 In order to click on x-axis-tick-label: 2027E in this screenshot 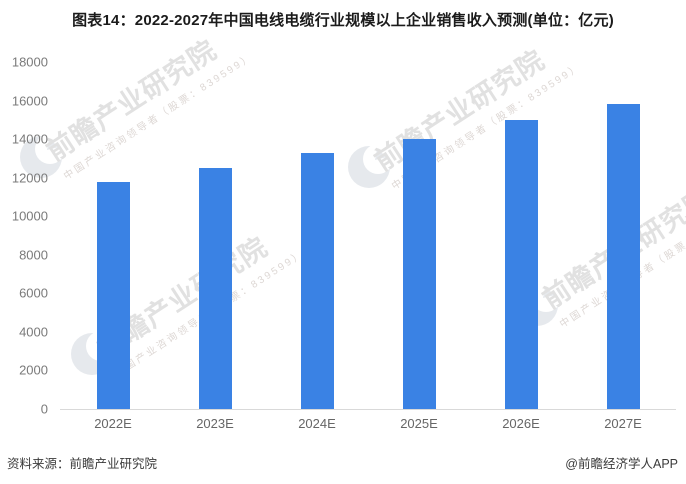, I will do `click(623, 423)`.